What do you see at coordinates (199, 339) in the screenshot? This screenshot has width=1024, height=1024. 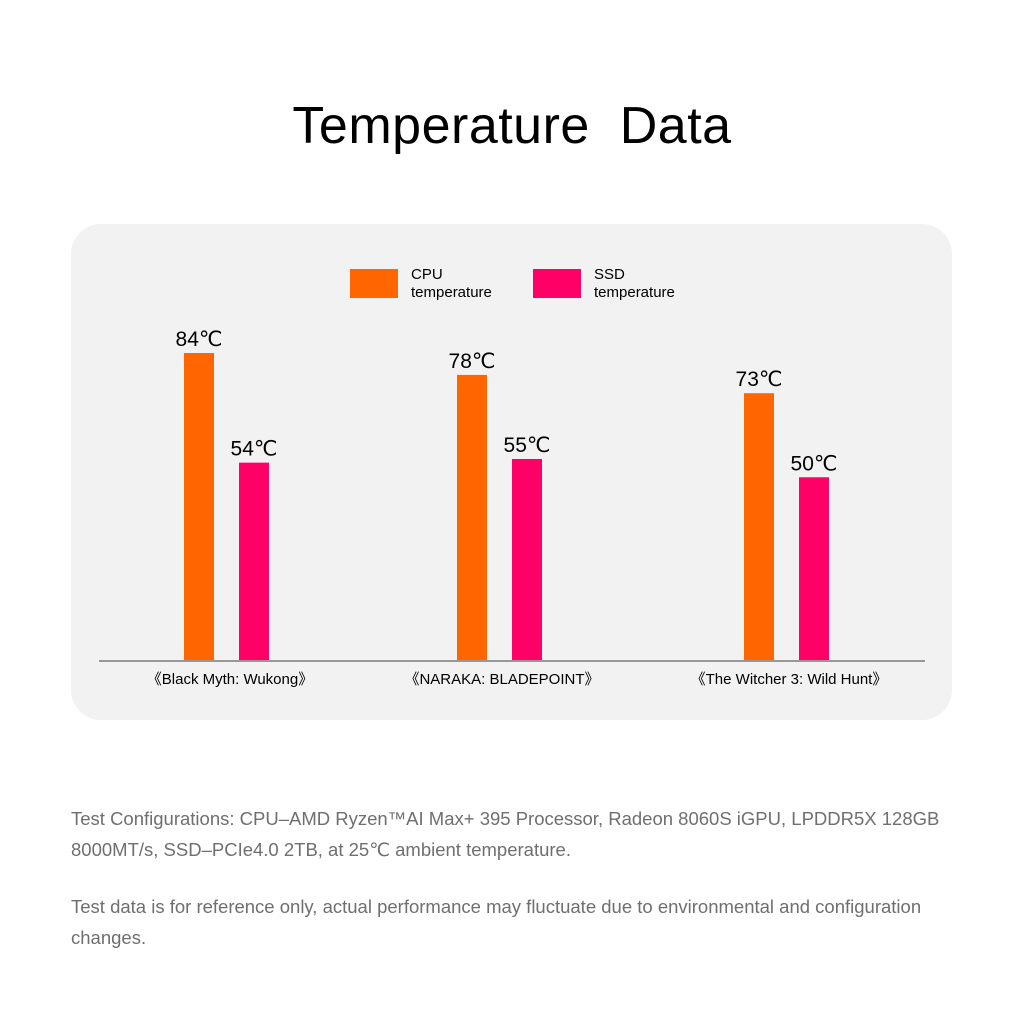 I see `data-label-cpu-0: 84℃` at bounding box center [199, 339].